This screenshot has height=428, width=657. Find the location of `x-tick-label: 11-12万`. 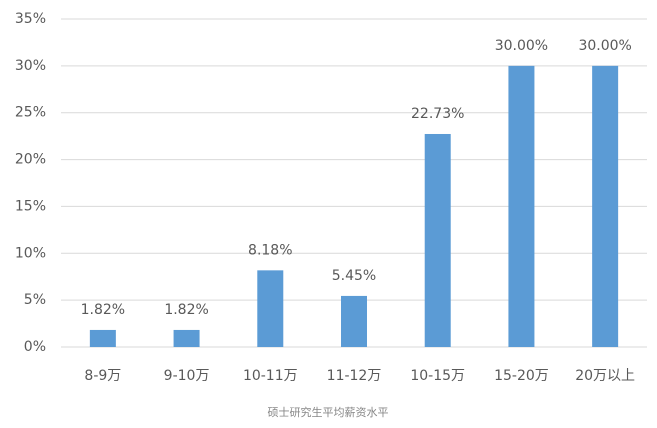

x-tick-label: 11-12万 is located at coordinates (354, 376).